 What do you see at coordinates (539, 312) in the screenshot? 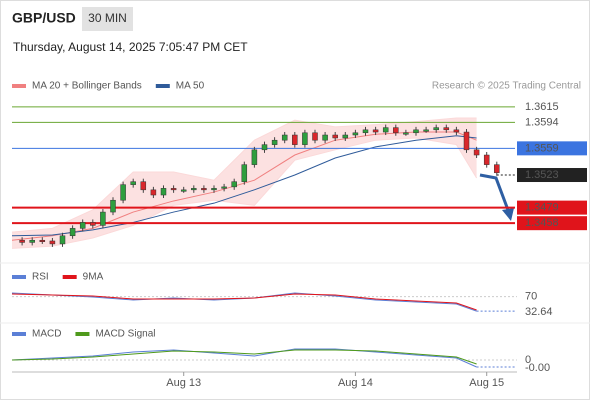
I see `last-value-label: 32.64` at bounding box center [539, 312].